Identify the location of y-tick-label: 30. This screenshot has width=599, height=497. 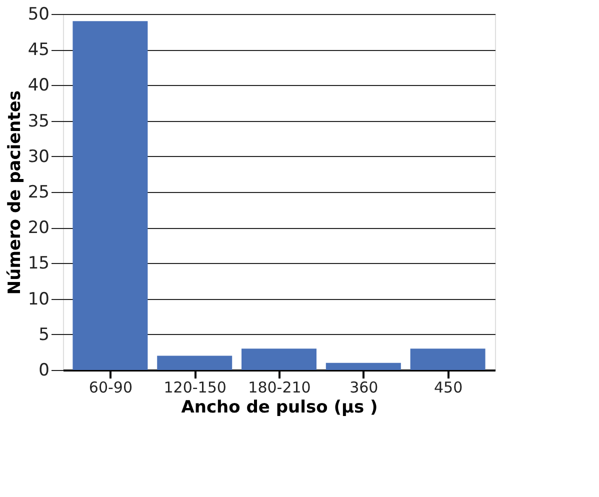
(39, 156).